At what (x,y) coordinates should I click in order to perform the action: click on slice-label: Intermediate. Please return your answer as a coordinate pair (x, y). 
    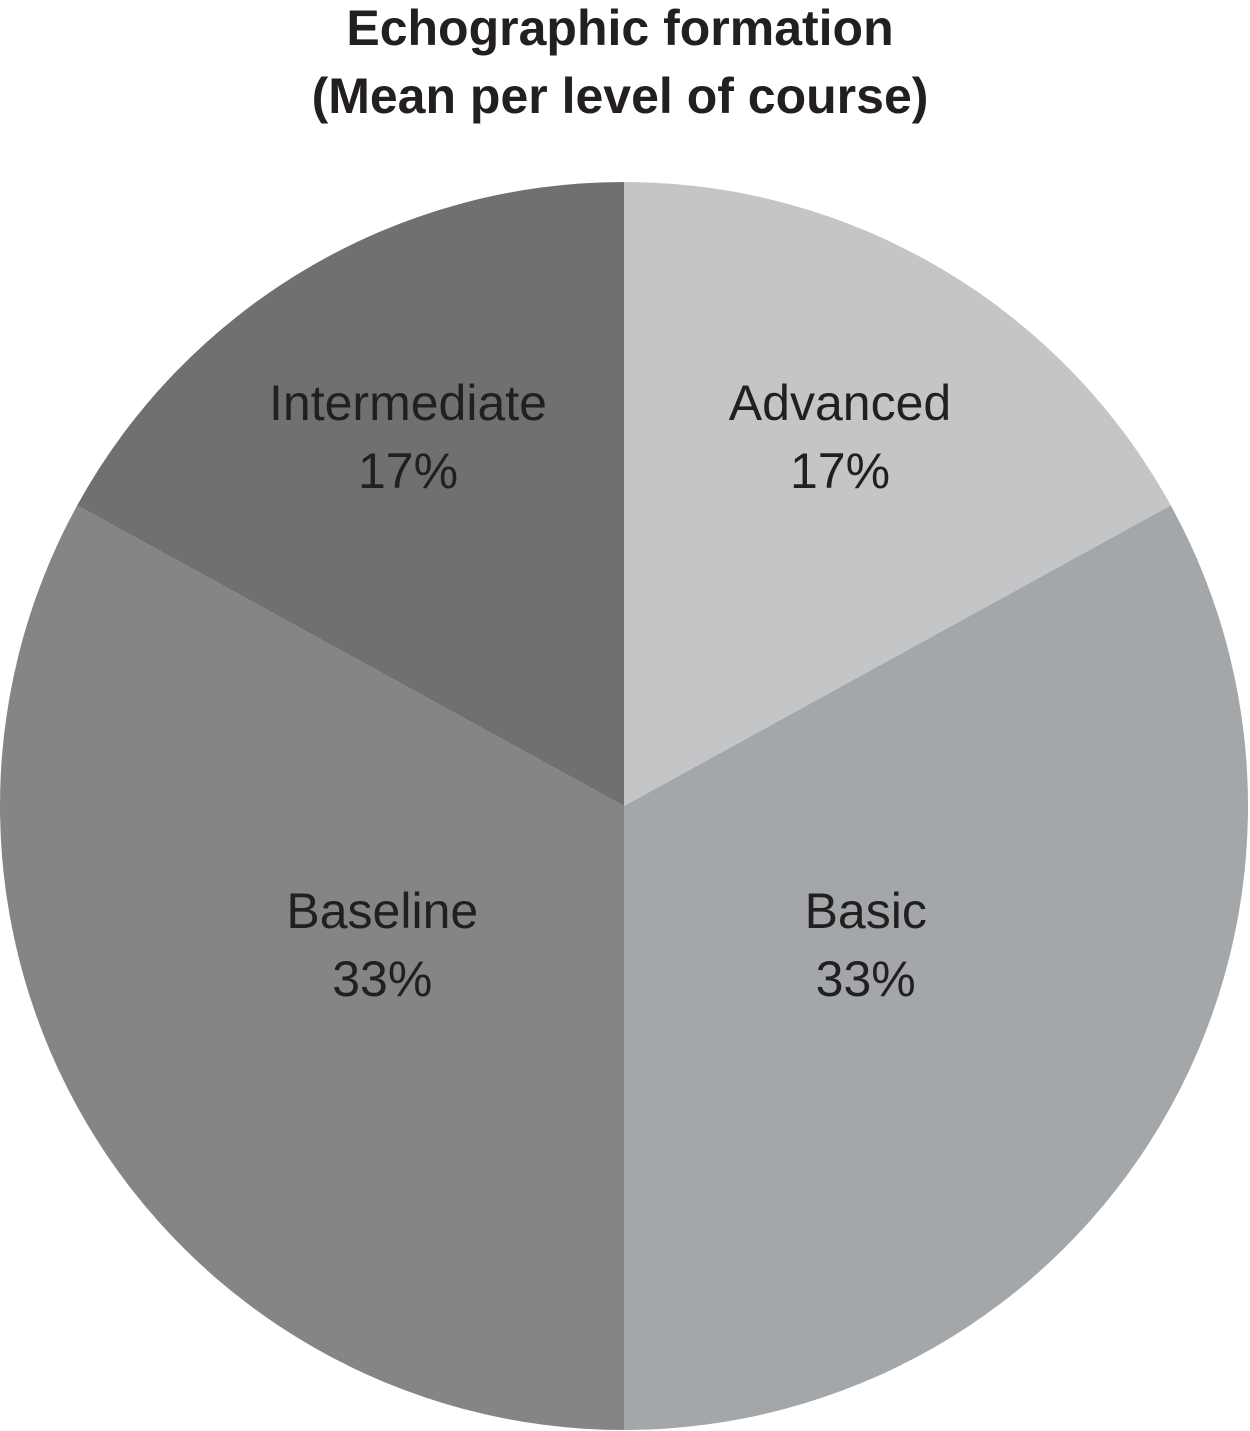
    Looking at the image, I should click on (408, 403).